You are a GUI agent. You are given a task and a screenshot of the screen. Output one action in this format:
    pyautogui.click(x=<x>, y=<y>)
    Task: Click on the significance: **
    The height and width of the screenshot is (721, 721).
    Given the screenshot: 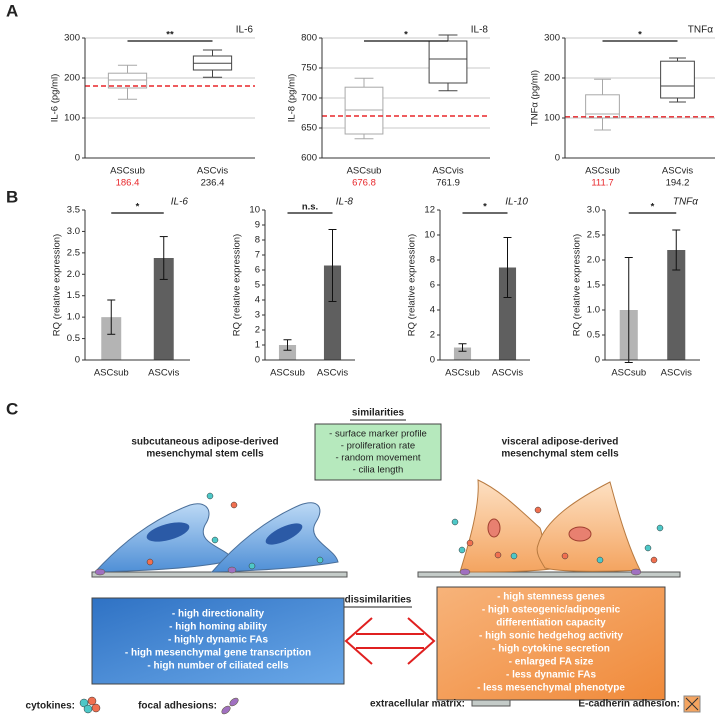 What is the action you would take?
    pyautogui.click(x=170, y=35)
    